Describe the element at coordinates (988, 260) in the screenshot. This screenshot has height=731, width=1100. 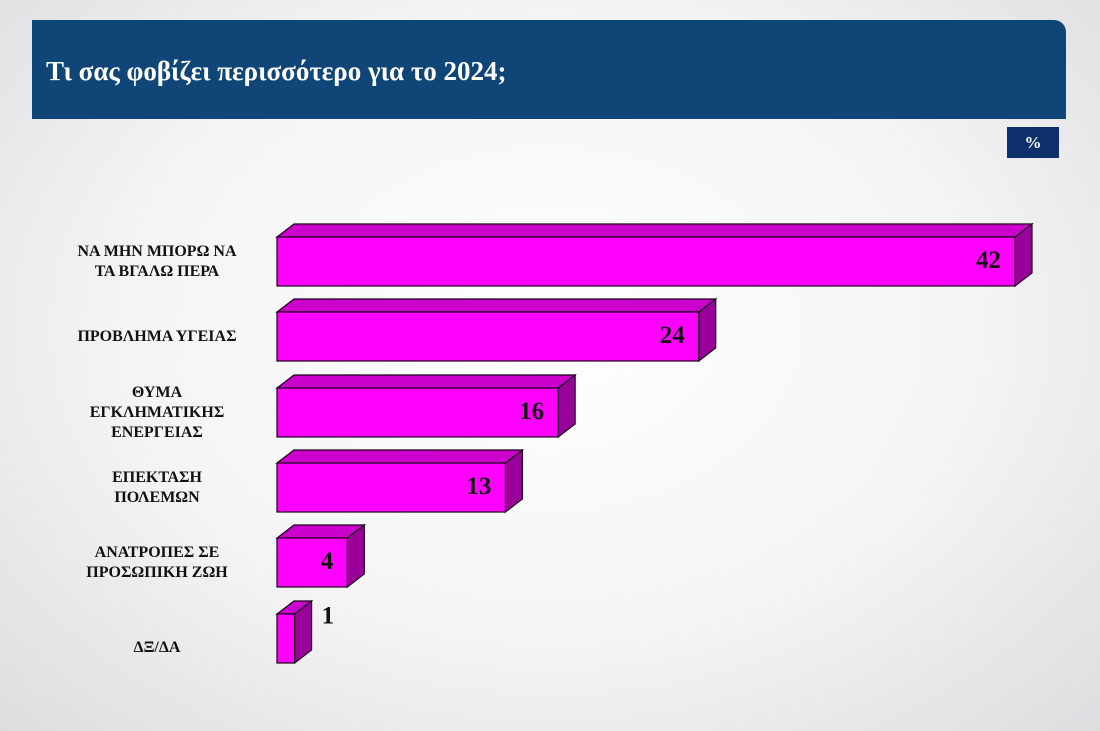
I see `bar-value-label: 42` at that location.